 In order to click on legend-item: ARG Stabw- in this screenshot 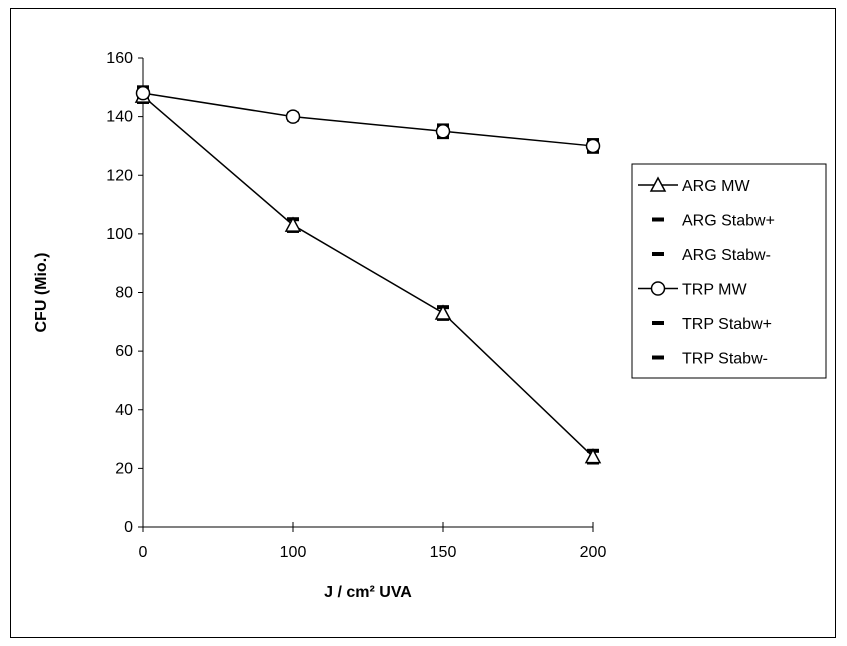, I will do `click(711, 255)`.